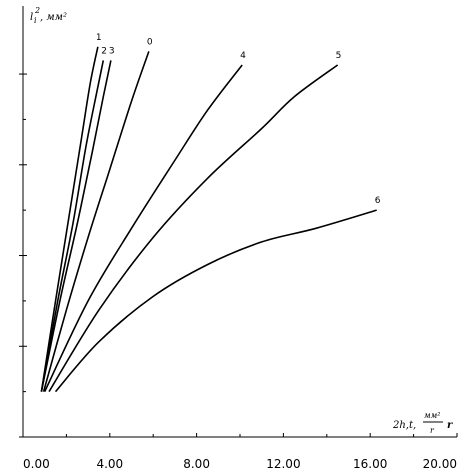 The image size is (474, 474). What do you see at coordinates (404, 425) in the screenshot?
I see `x-axis-label-main: 2h,t,` at bounding box center [404, 425].